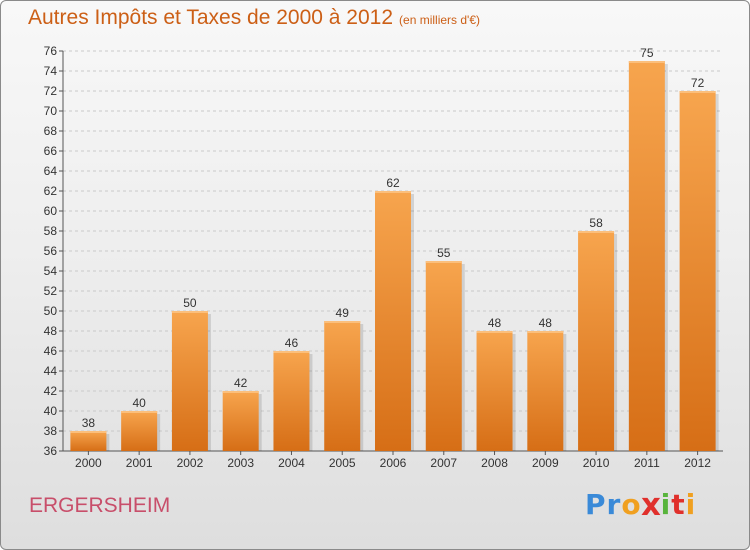  I want to click on data-label: 50, so click(190, 303).